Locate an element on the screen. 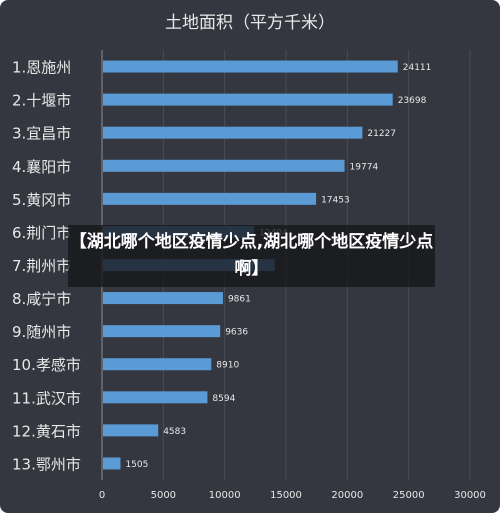 The width and height of the screenshot is (500, 513). x-tick-label: 5000 is located at coordinates (163, 495).